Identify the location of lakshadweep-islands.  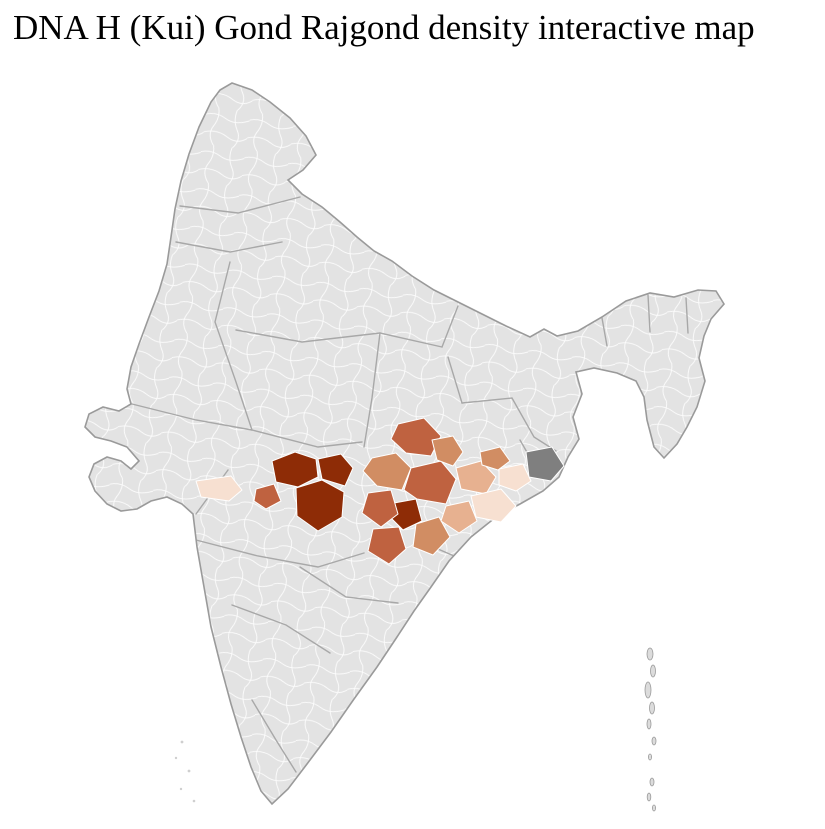
(185, 771).